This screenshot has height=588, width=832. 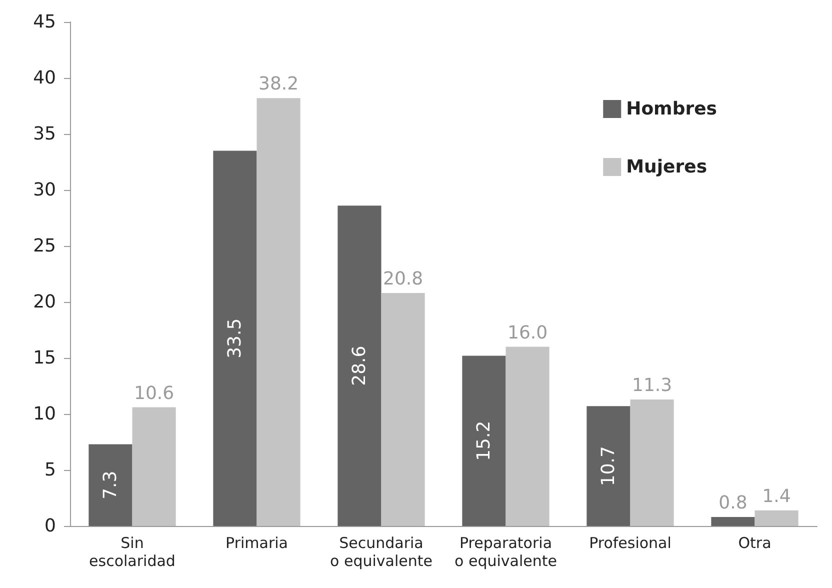 I want to click on data-label: 33.5, so click(x=235, y=338).